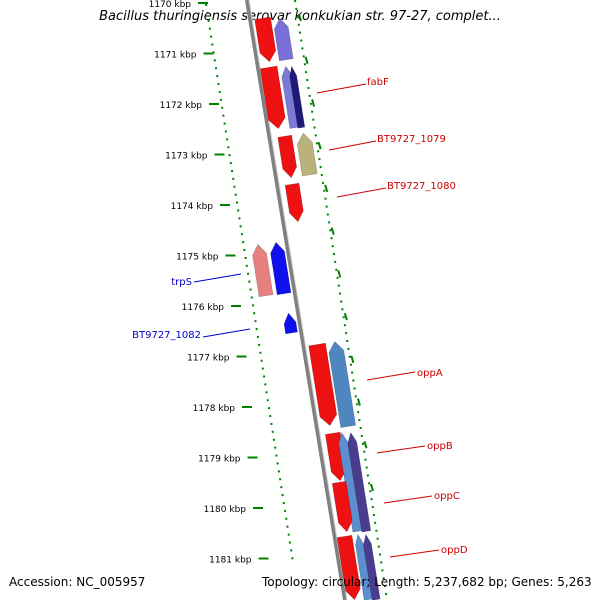  Describe the element at coordinates (214, 409) in the screenshot. I see `axis-tick-label: 1178 kbp` at that location.